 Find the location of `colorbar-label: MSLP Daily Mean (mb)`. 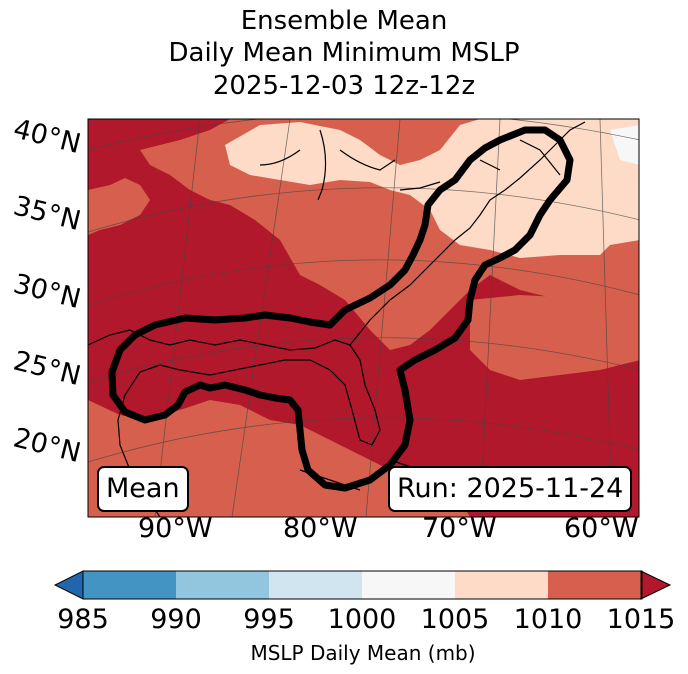

colorbar-label: MSLP Daily Mean (mb) is located at coordinates (363, 653).